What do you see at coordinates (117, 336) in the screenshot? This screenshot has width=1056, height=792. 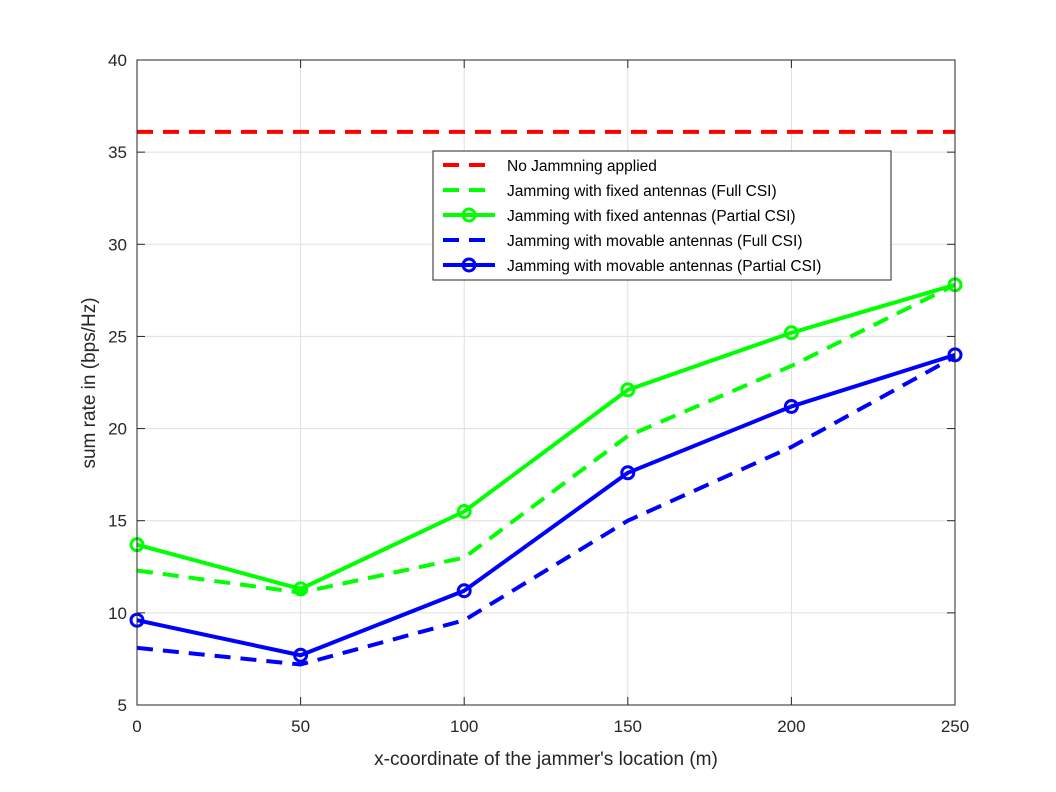 I see `y-tick-label: 25` at bounding box center [117, 336].